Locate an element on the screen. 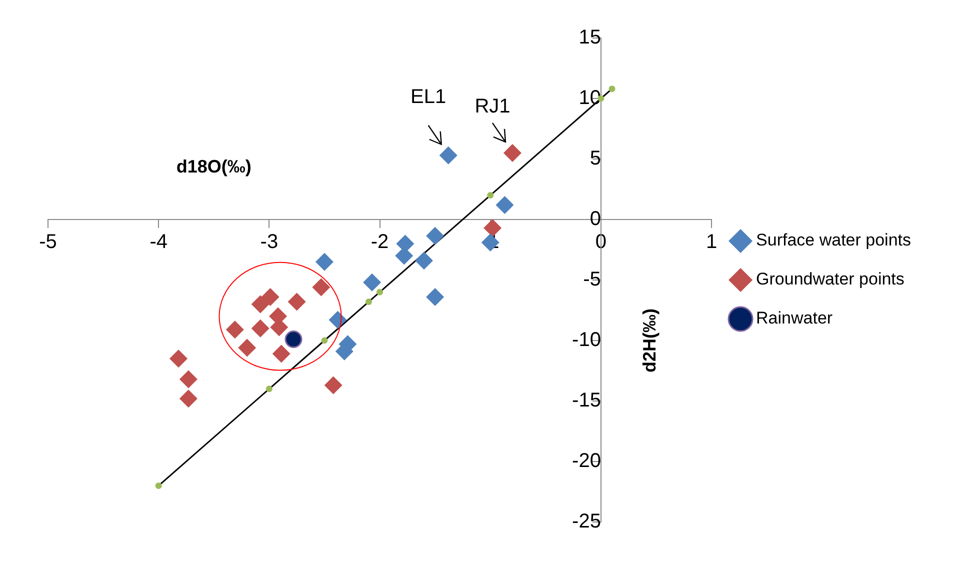  y-axis-title: d2H(‰) is located at coordinates (650, 340).